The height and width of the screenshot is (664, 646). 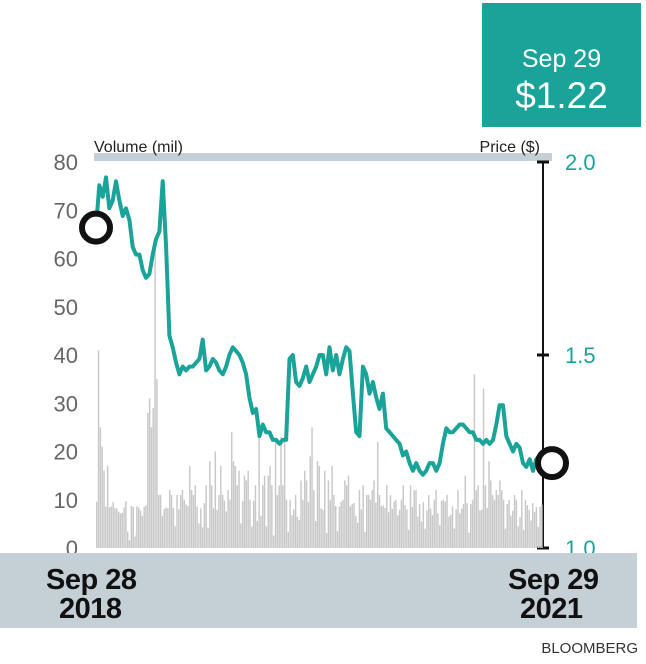 I want to click on volume-tick-label: 80, so click(x=66, y=162).